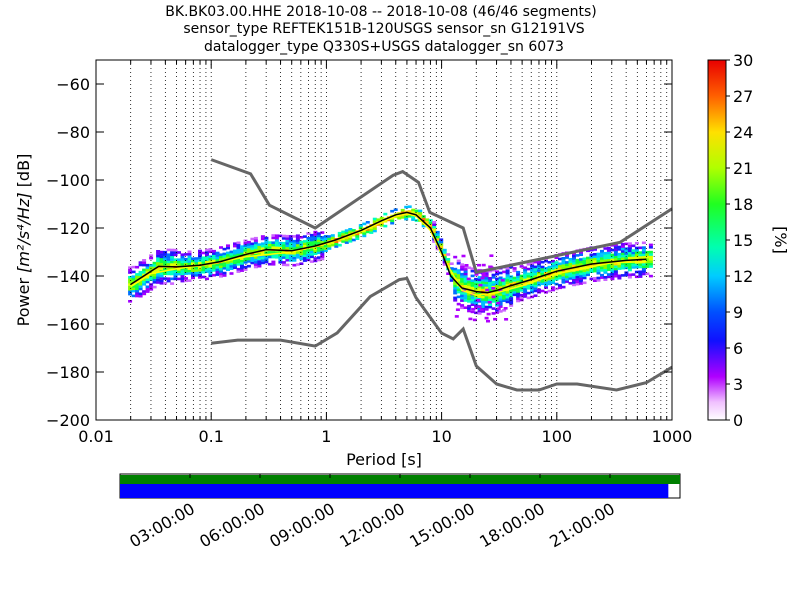  Describe the element at coordinates (582, 525) in the screenshot. I see `timeline-tick-label: 21:00:00` at that location.